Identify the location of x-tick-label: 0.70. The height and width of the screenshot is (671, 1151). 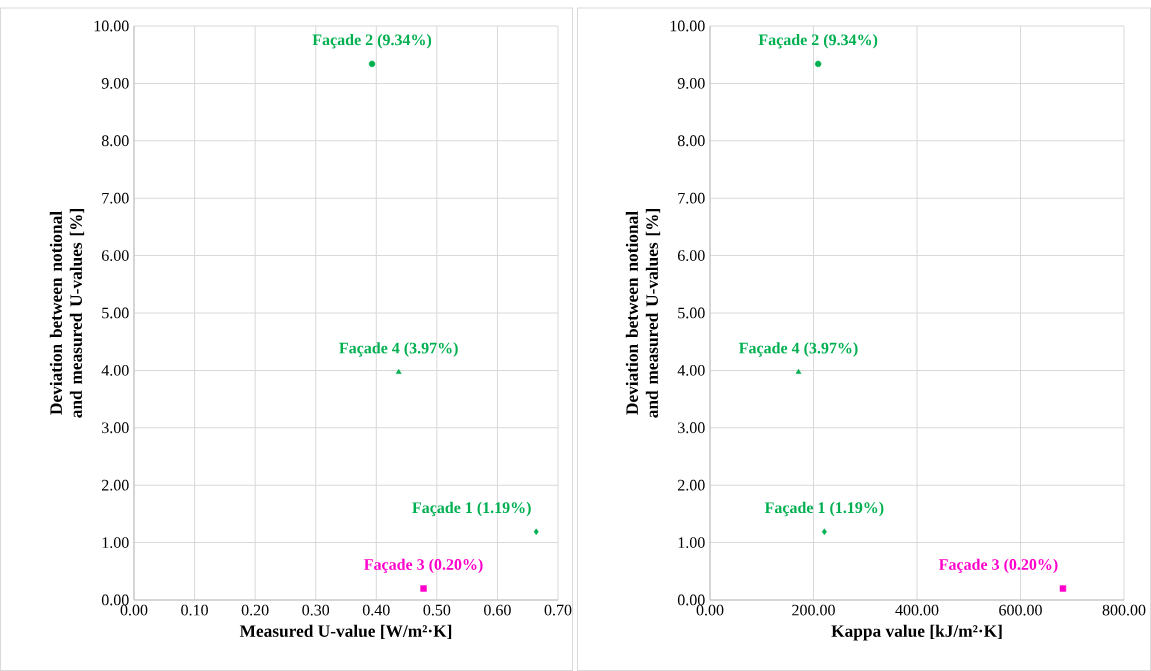
(558, 610).